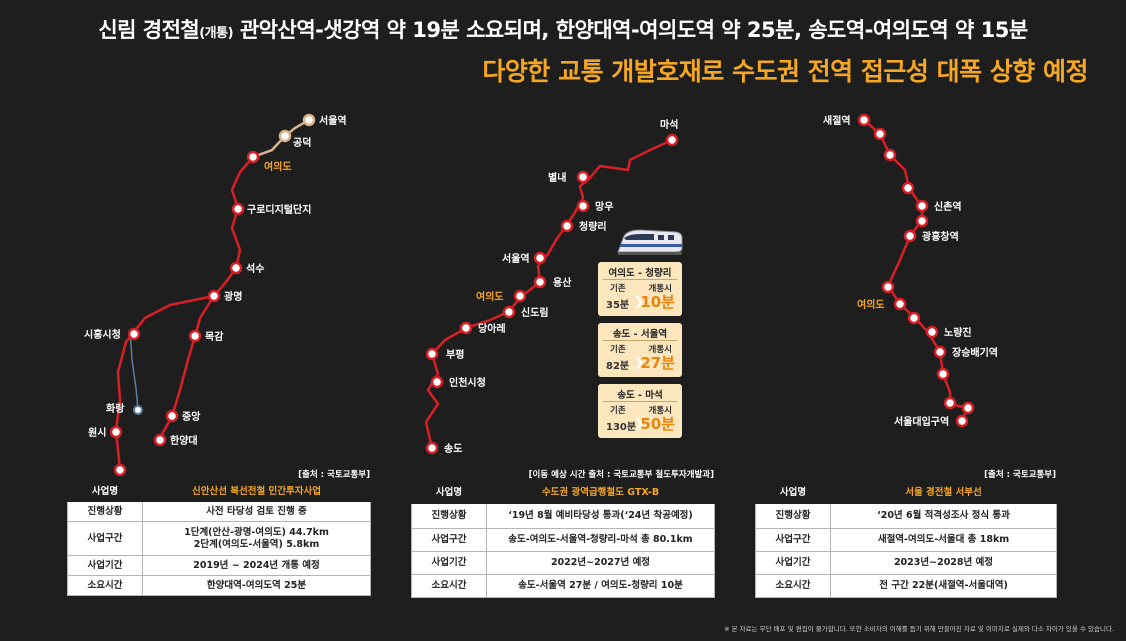 The width and height of the screenshot is (1126, 641). I want to click on station-mokgam, so click(195, 336).